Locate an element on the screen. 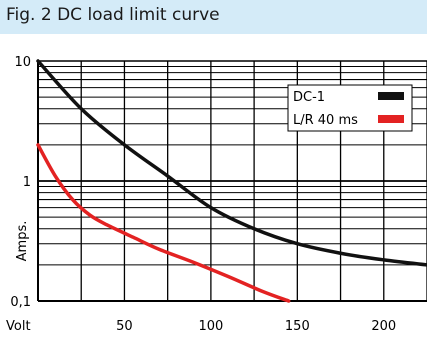  legend-label: DC-1 is located at coordinates (309, 97).